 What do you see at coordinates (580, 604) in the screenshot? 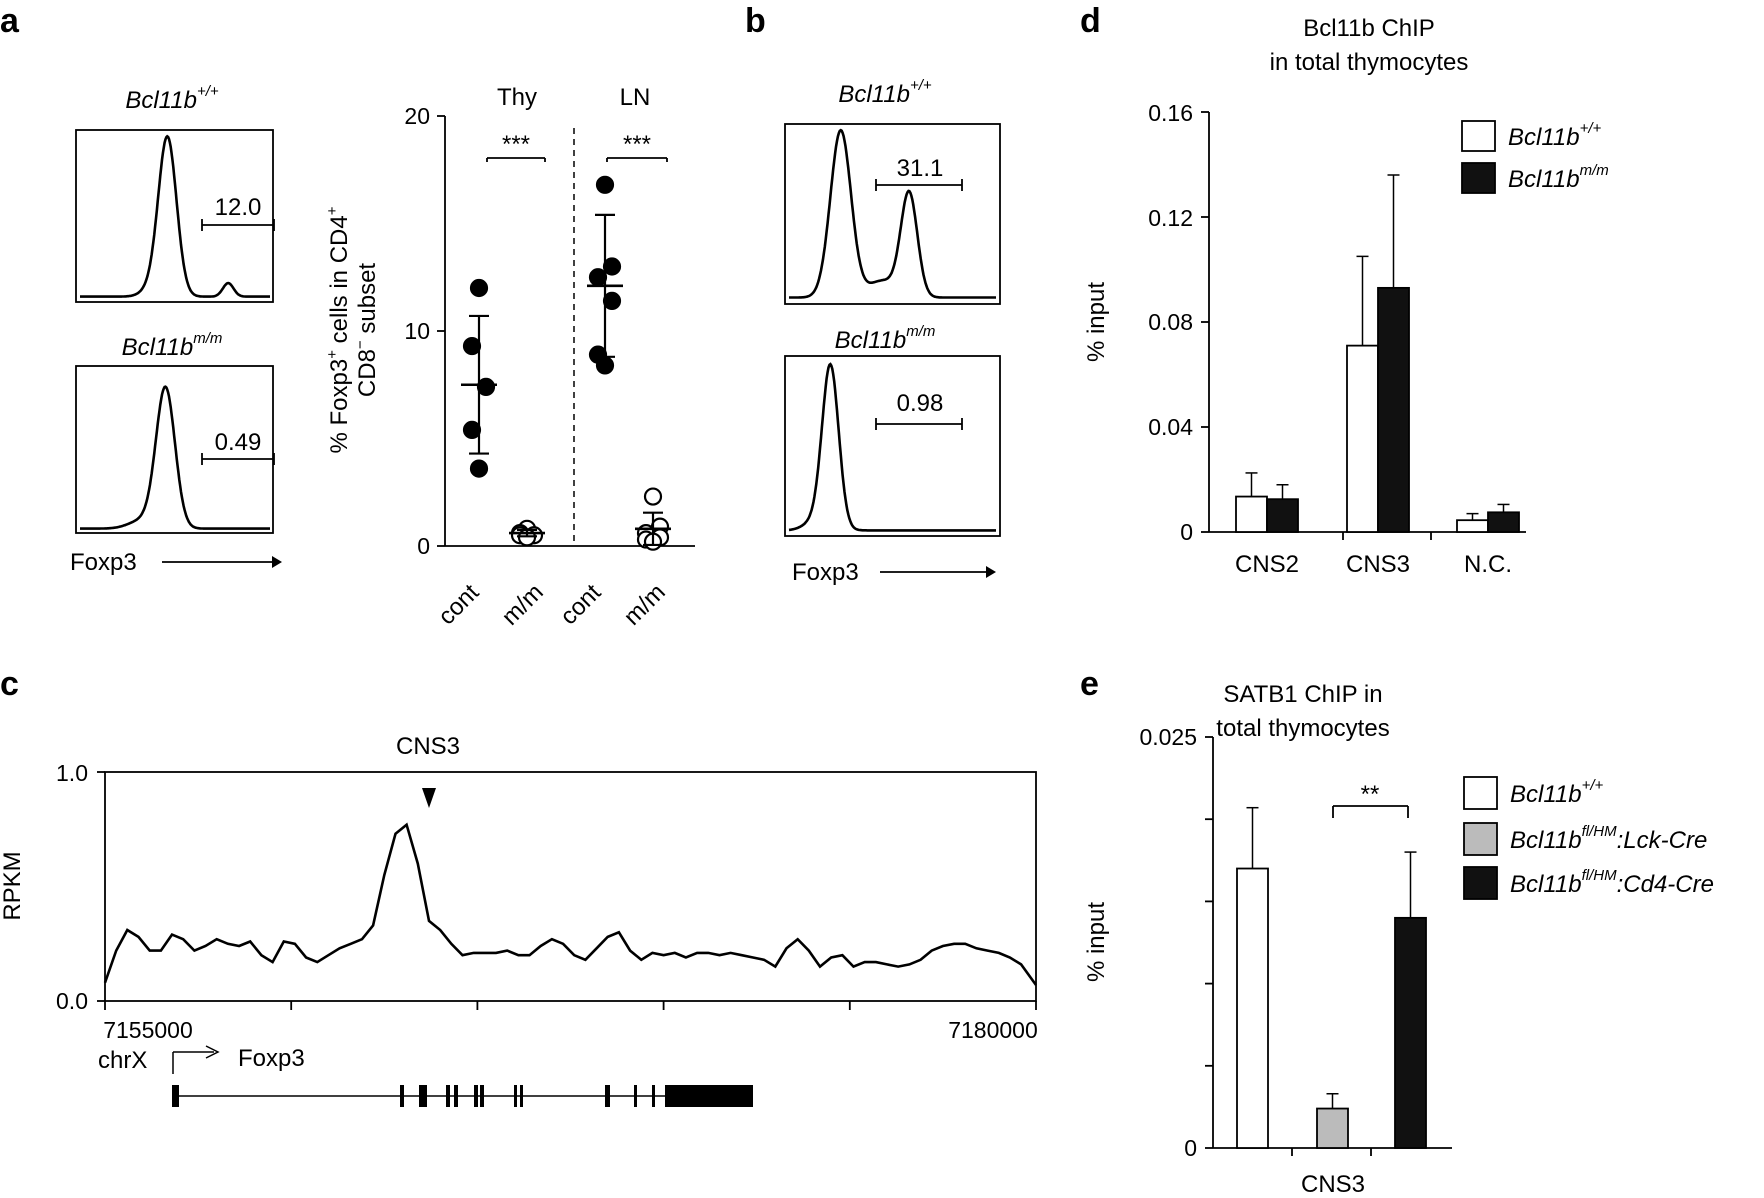
I see `x-tick-label-ln-cont: cont` at bounding box center [580, 604].